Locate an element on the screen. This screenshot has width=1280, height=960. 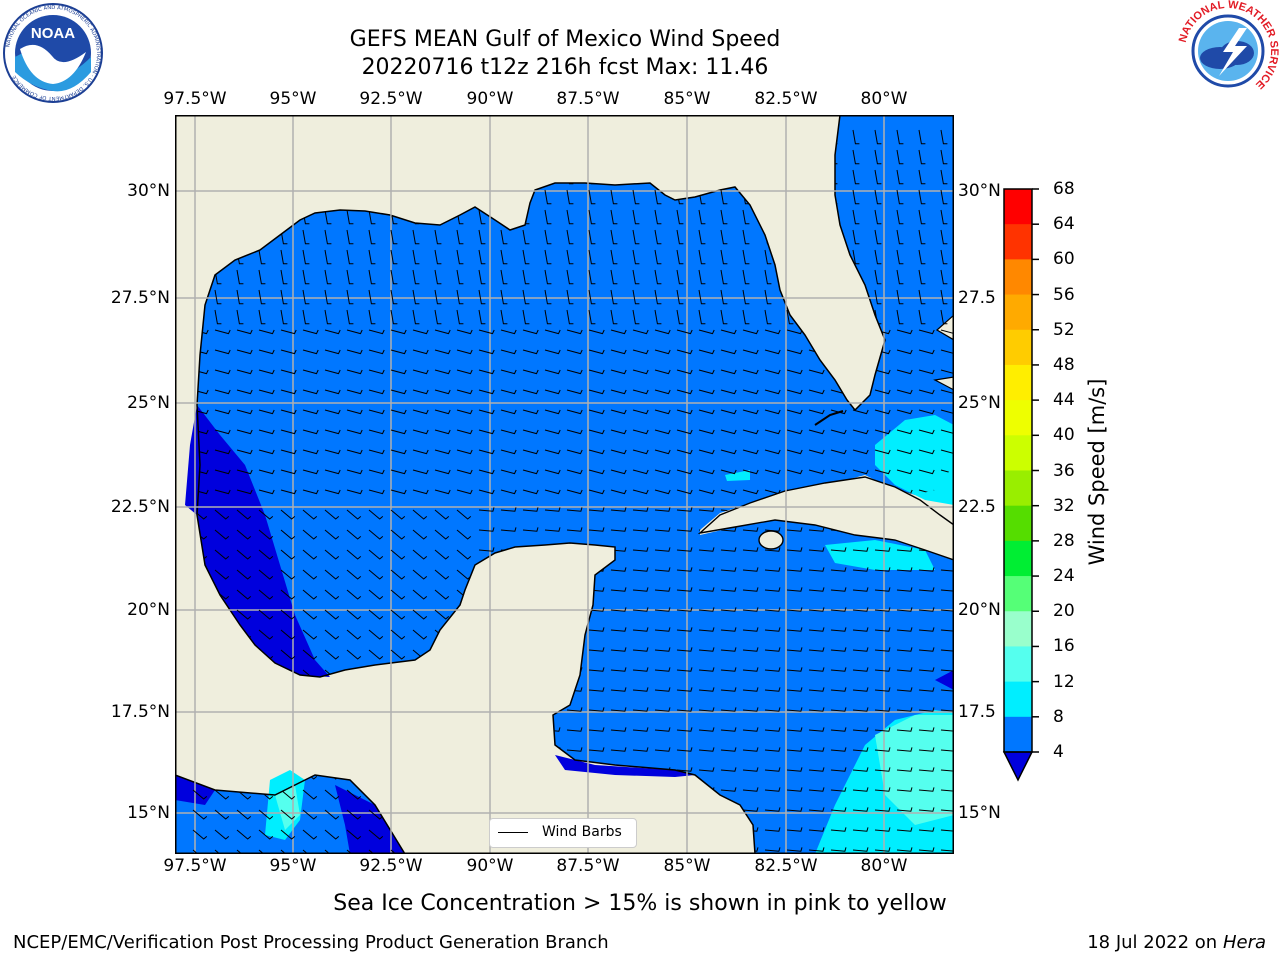
lat-label-right: 27.5 is located at coordinates (977, 298).